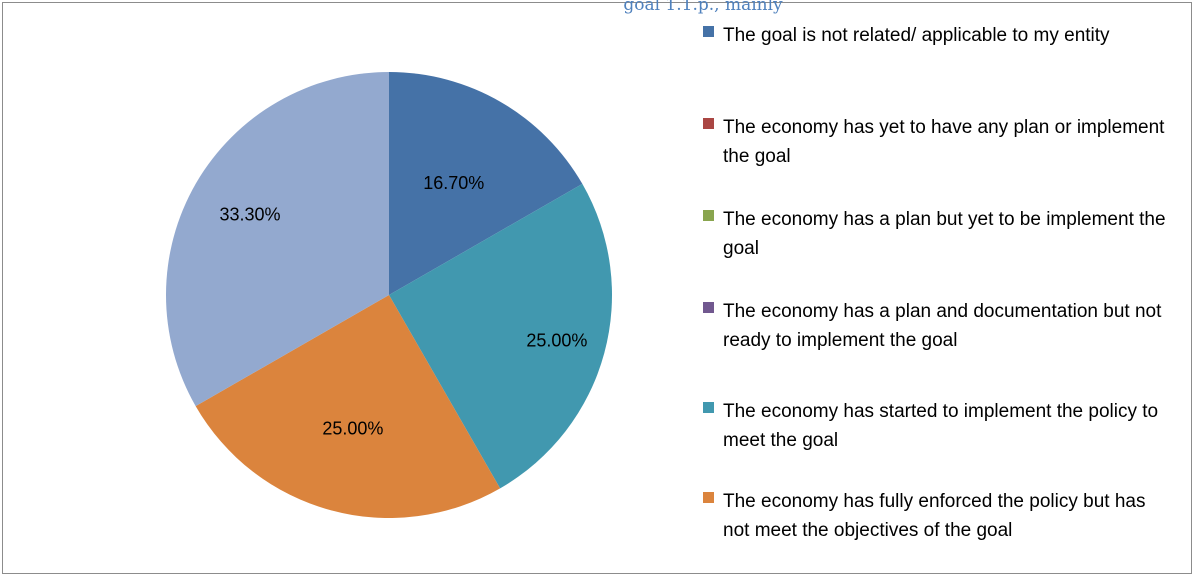 Image resolution: width=1196 pixels, height=578 pixels. I want to click on slice-label-6: 33.30%, so click(250, 215).